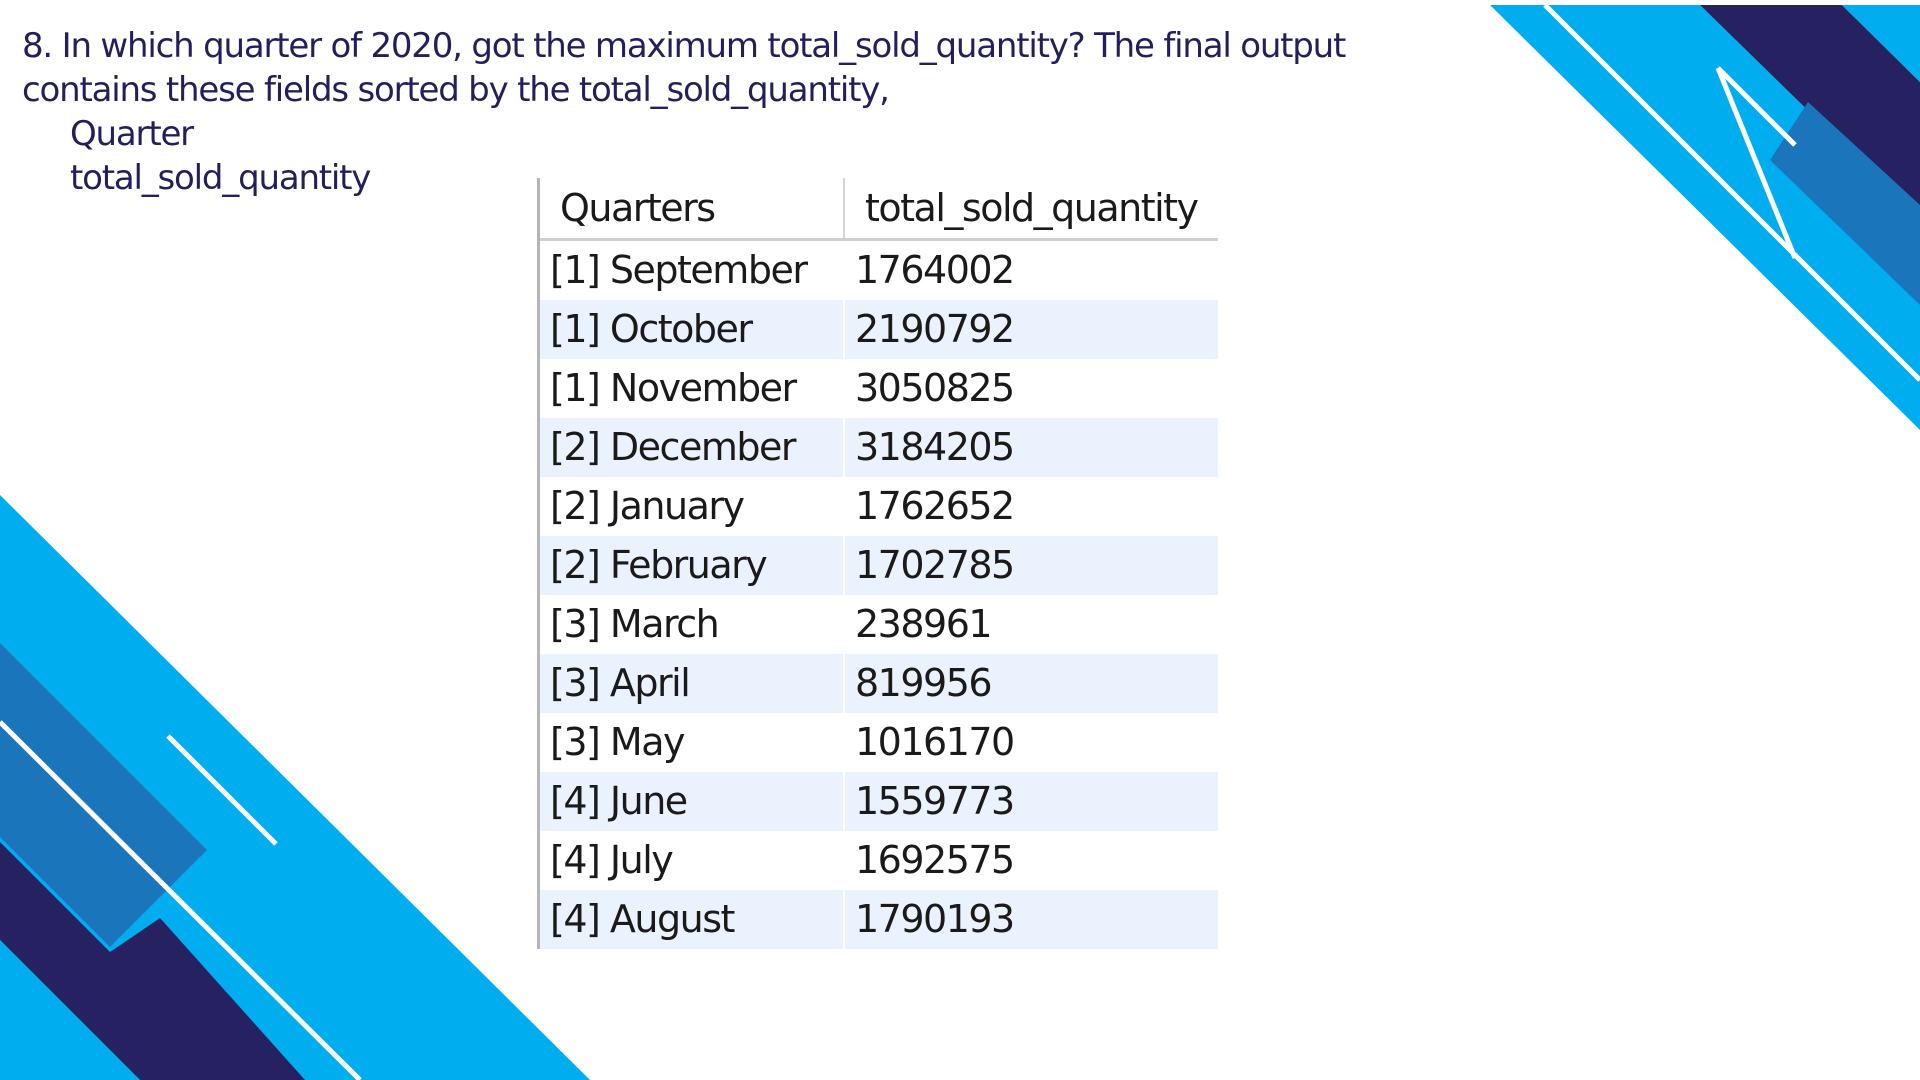  I want to click on cell-quarter: [2] February, so click(692, 565).